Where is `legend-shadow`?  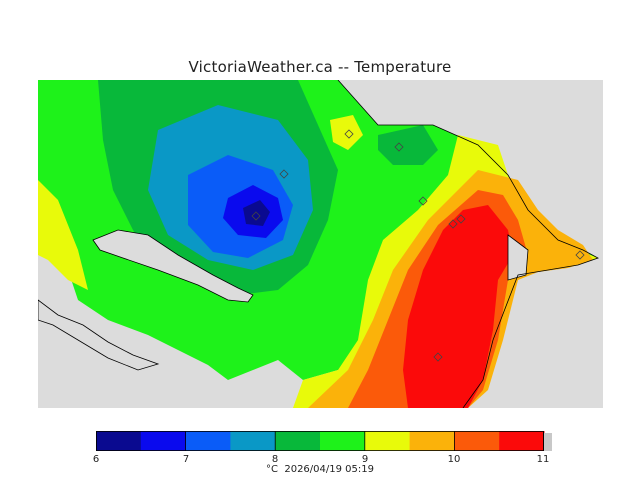
legend-shadow is located at coordinates (548, 442).